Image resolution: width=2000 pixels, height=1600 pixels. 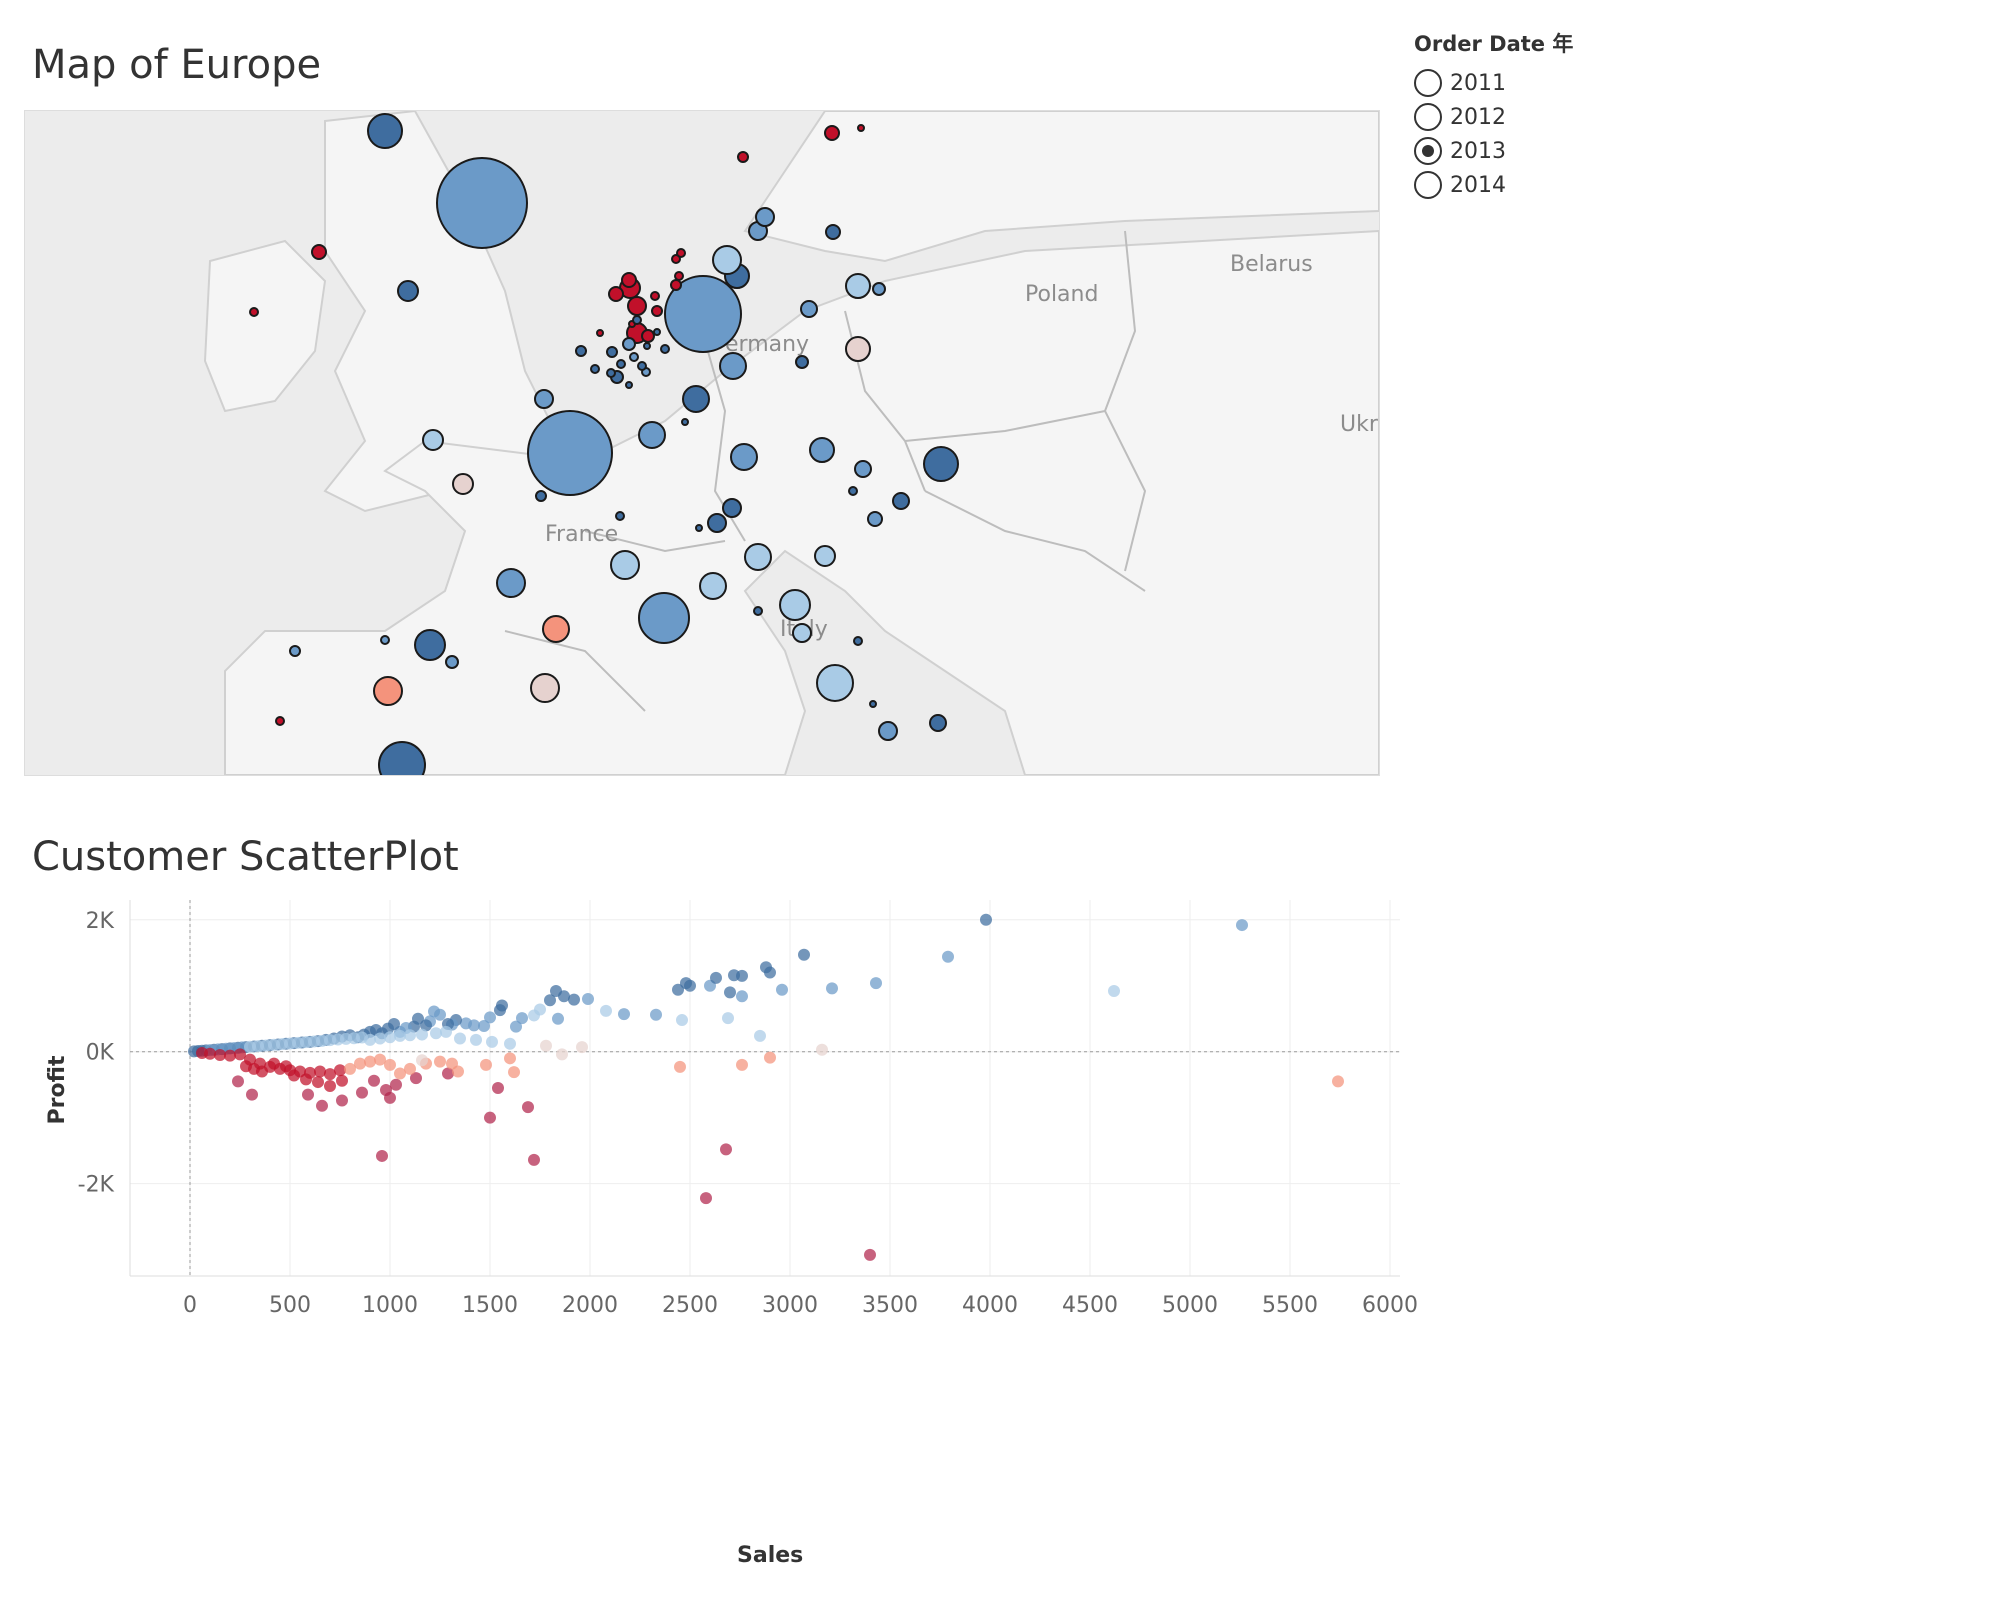 What do you see at coordinates (1493, 151) in the screenshot?
I see `legend-option-2013: 2013` at bounding box center [1493, 151].